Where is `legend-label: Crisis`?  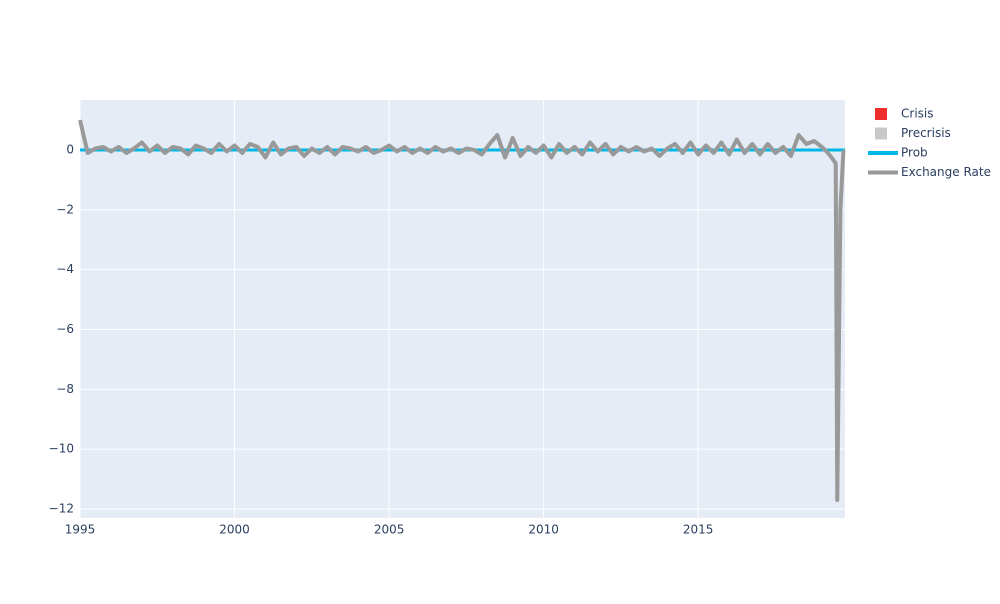
legend-label: Crisis is located at coordinates (917, 114).